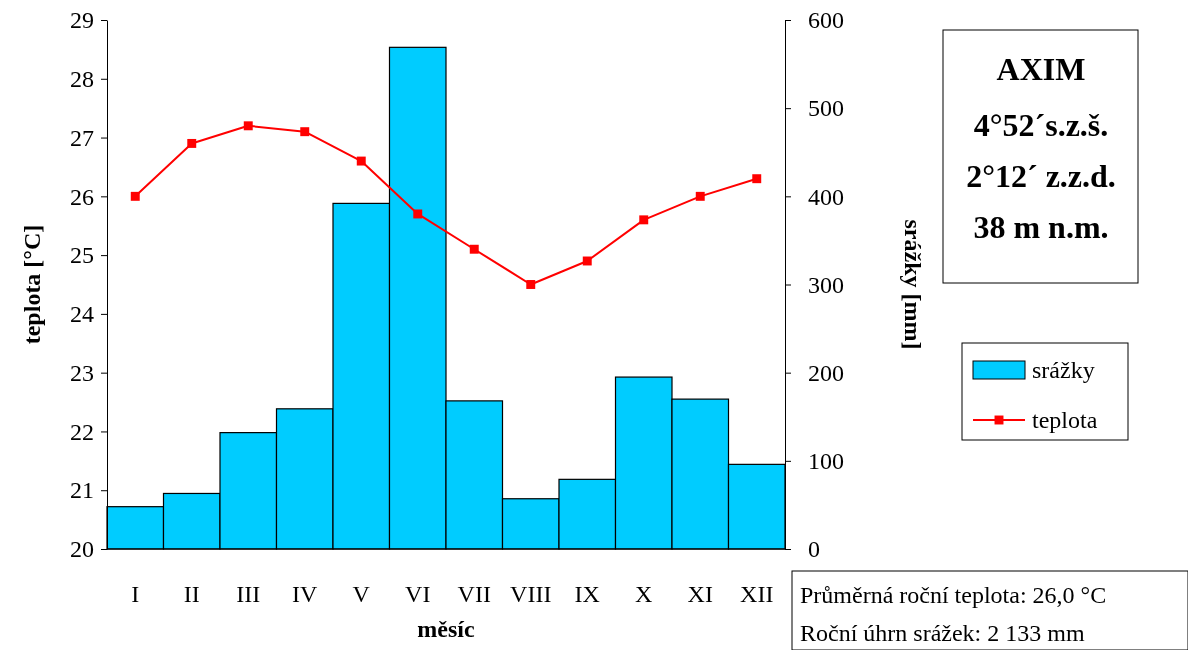  I want to click on y-tick-label: 23, so click(82, 372).